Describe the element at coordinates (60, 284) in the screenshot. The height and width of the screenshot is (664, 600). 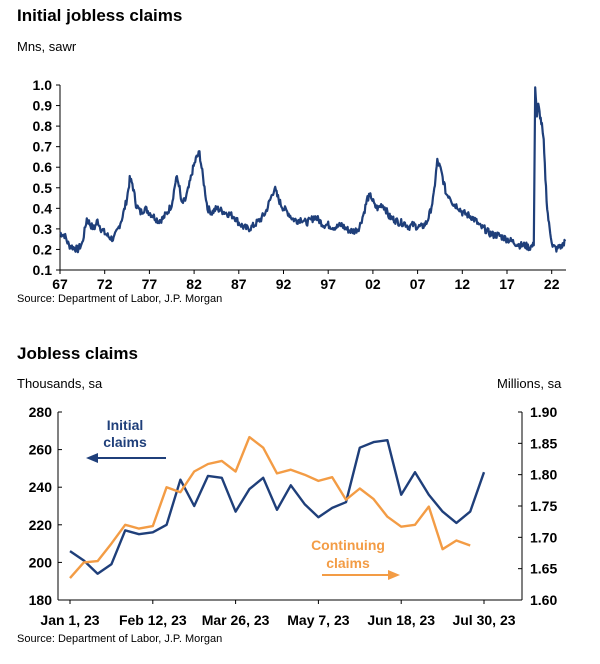
I see `x-tick-label: 67` at that location.